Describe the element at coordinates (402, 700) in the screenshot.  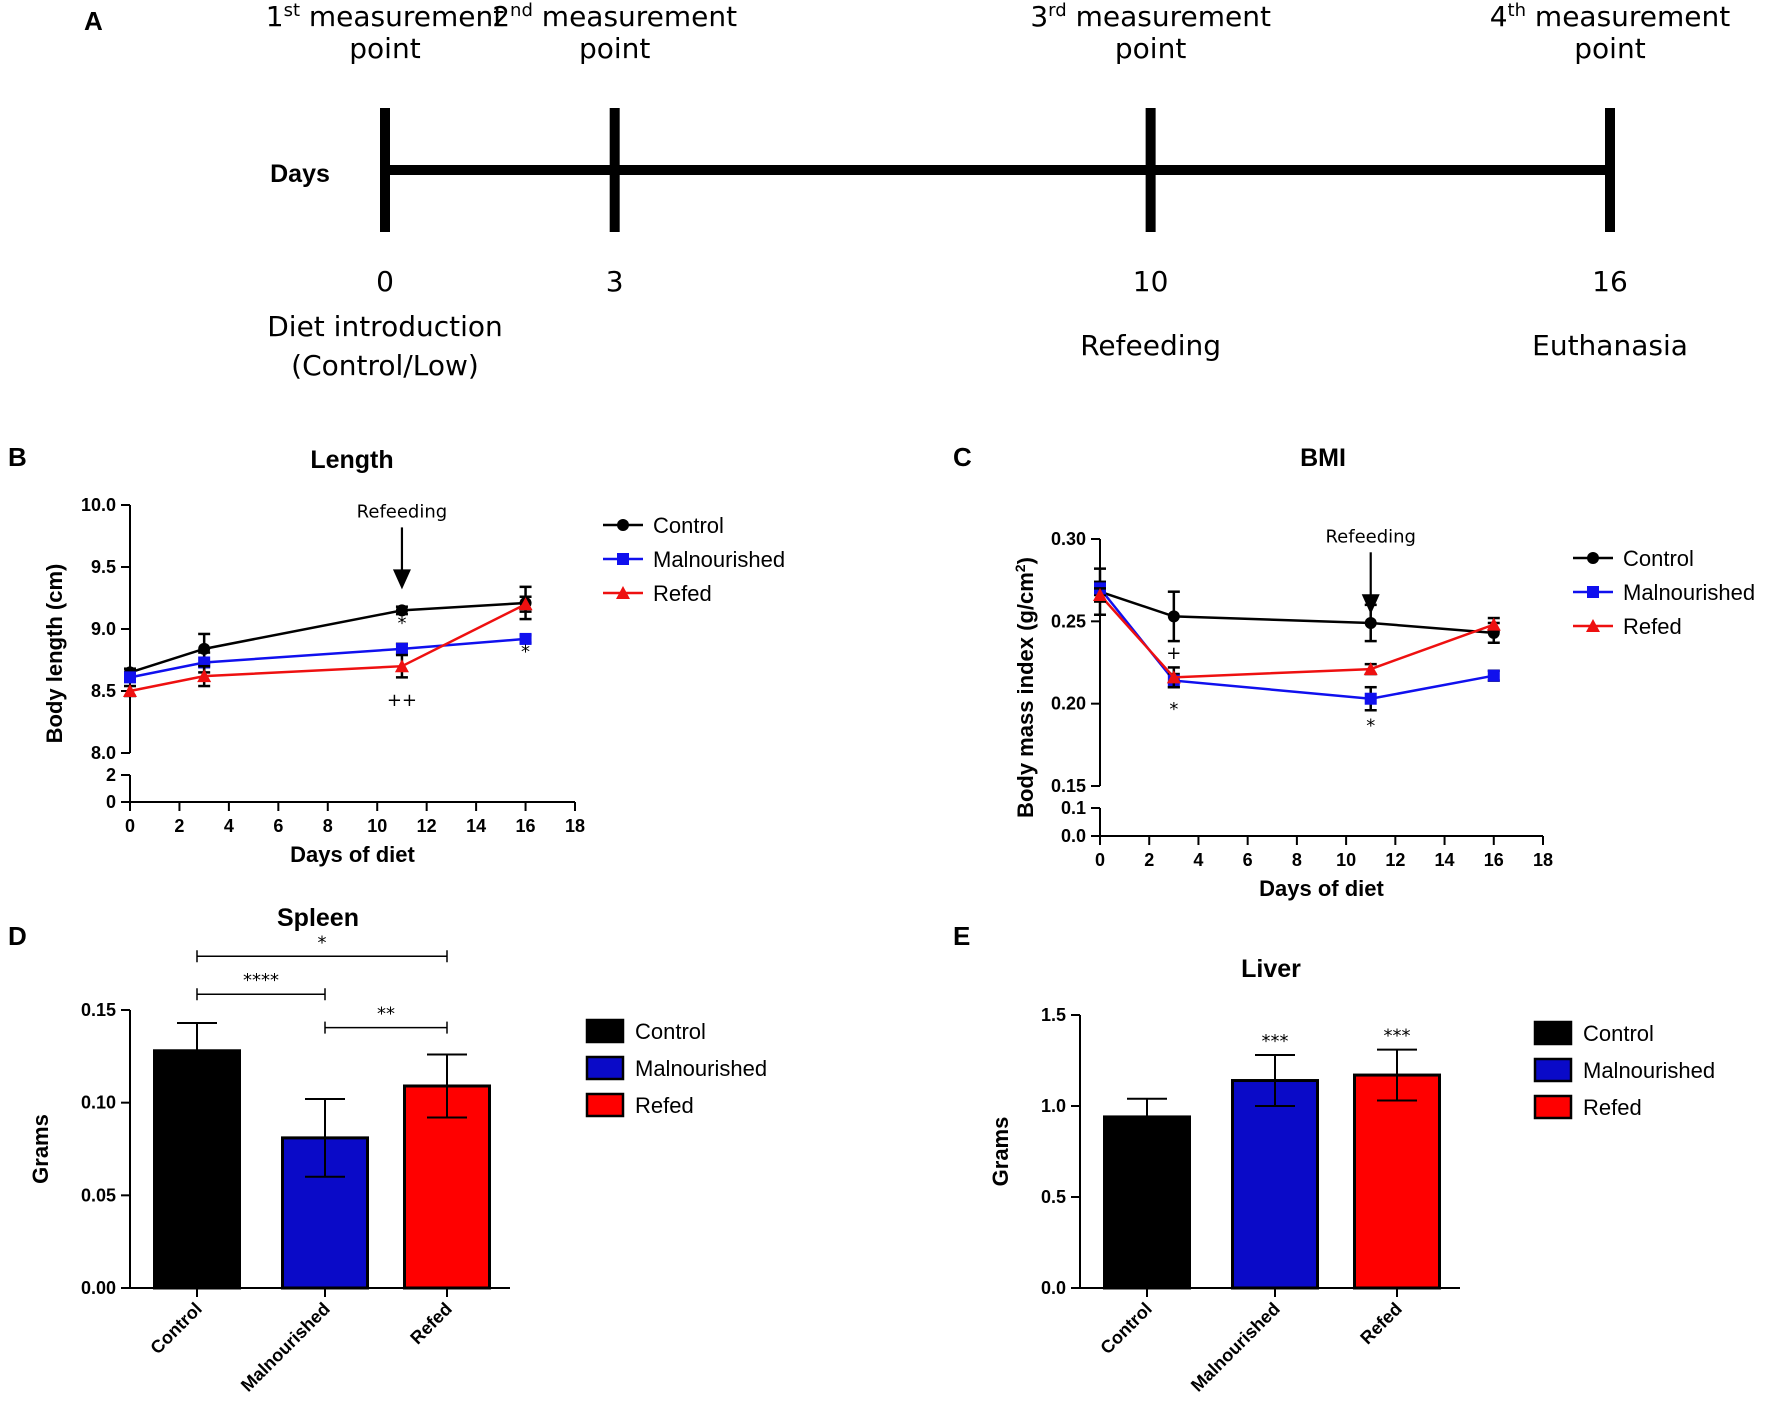
I see `panel-b-annotation-2: ++` at that location.